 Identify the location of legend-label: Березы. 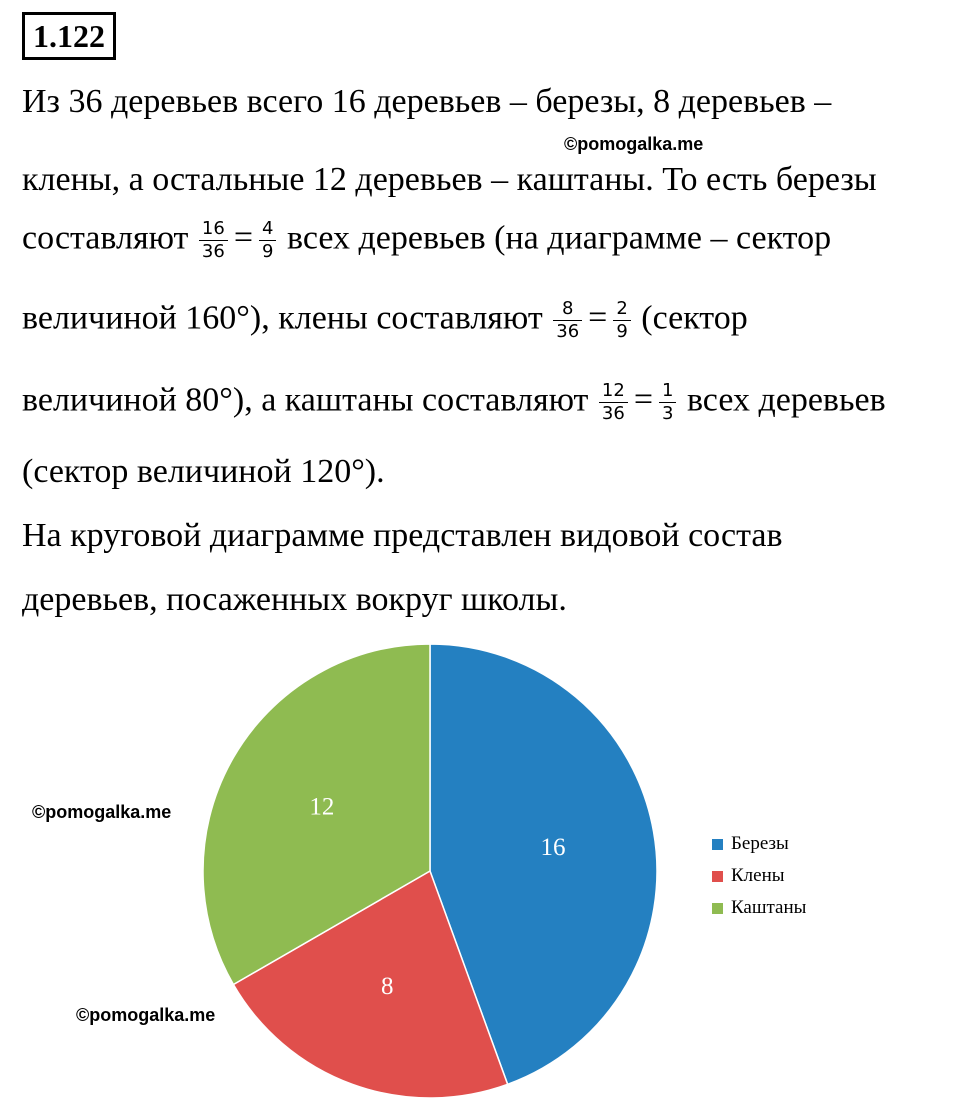
(760, 843).